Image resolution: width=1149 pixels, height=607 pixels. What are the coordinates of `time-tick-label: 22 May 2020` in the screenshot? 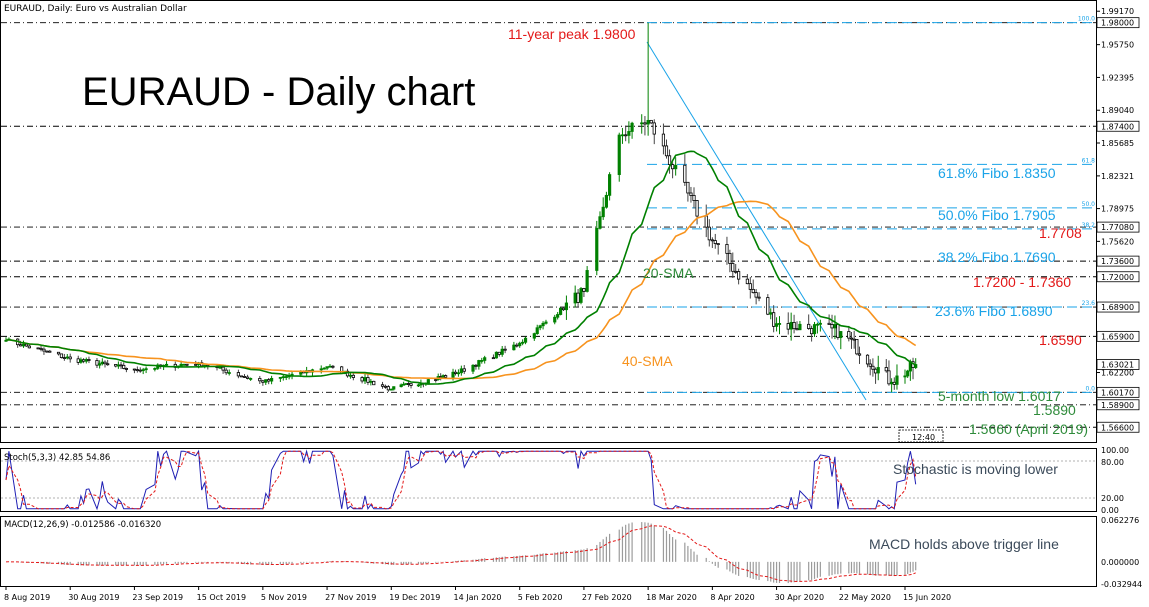 It's located at (865, 597).